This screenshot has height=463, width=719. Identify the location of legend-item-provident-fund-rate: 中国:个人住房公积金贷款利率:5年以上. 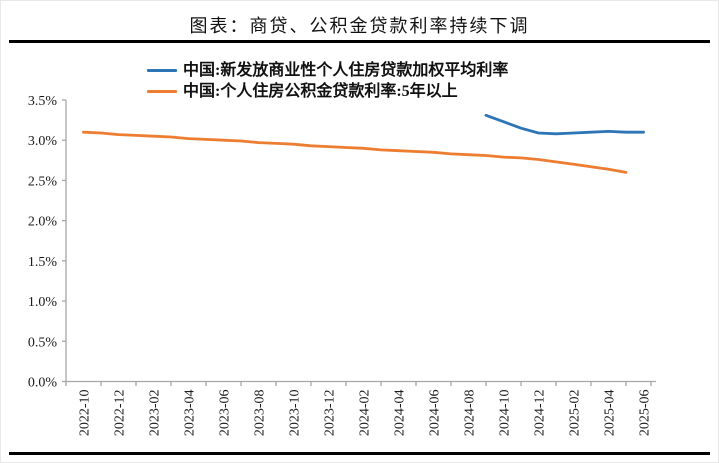
(327, 91).